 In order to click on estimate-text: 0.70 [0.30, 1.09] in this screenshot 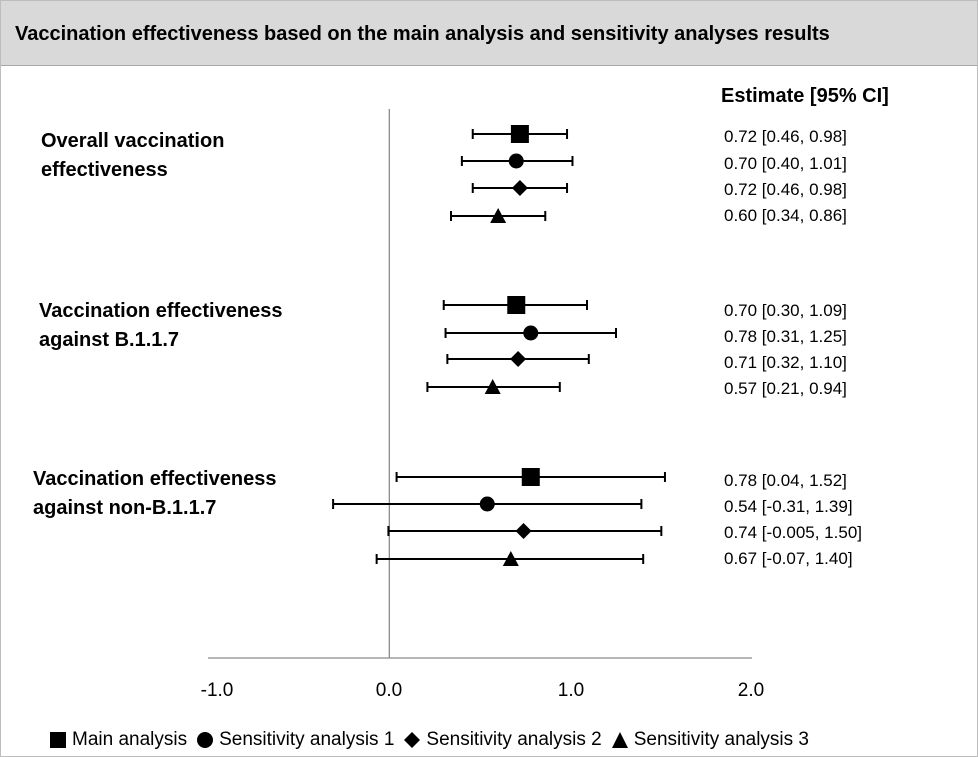, I will do `click(785, 310)`.